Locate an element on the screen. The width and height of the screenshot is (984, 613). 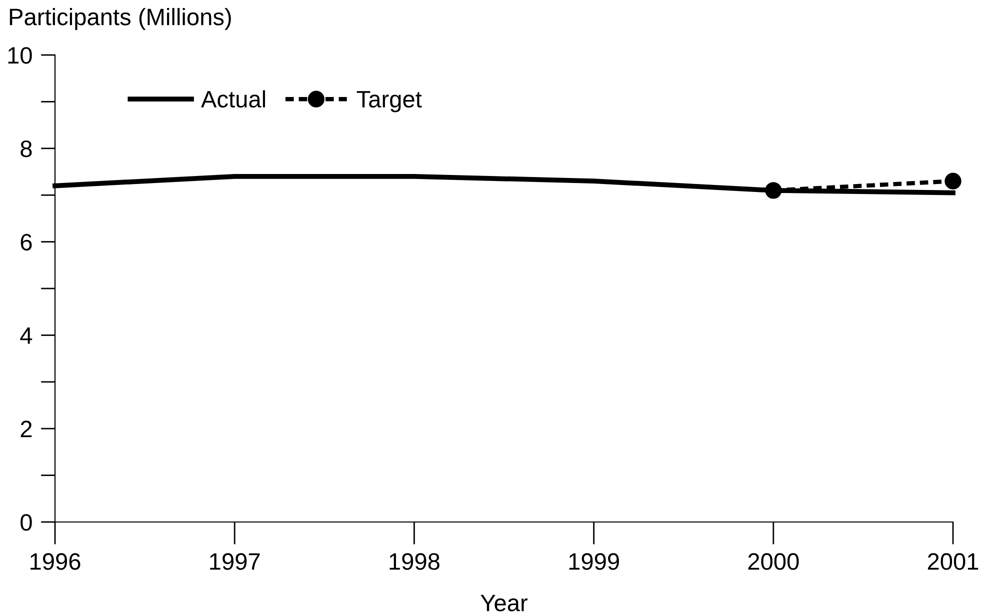
x-tick-label: 1996 is located at coordinates (55, 561).